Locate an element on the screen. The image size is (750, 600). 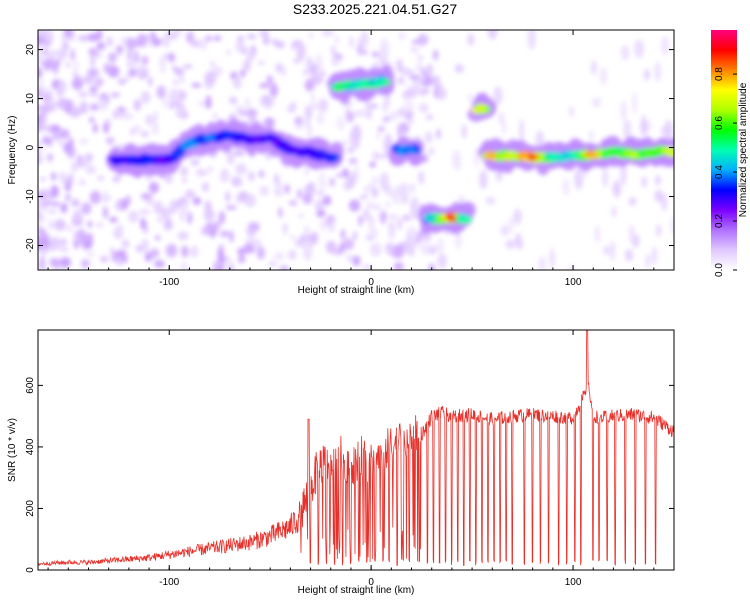
spectrogram-y-tick-label: 20 is located at coordinates (30, 50).